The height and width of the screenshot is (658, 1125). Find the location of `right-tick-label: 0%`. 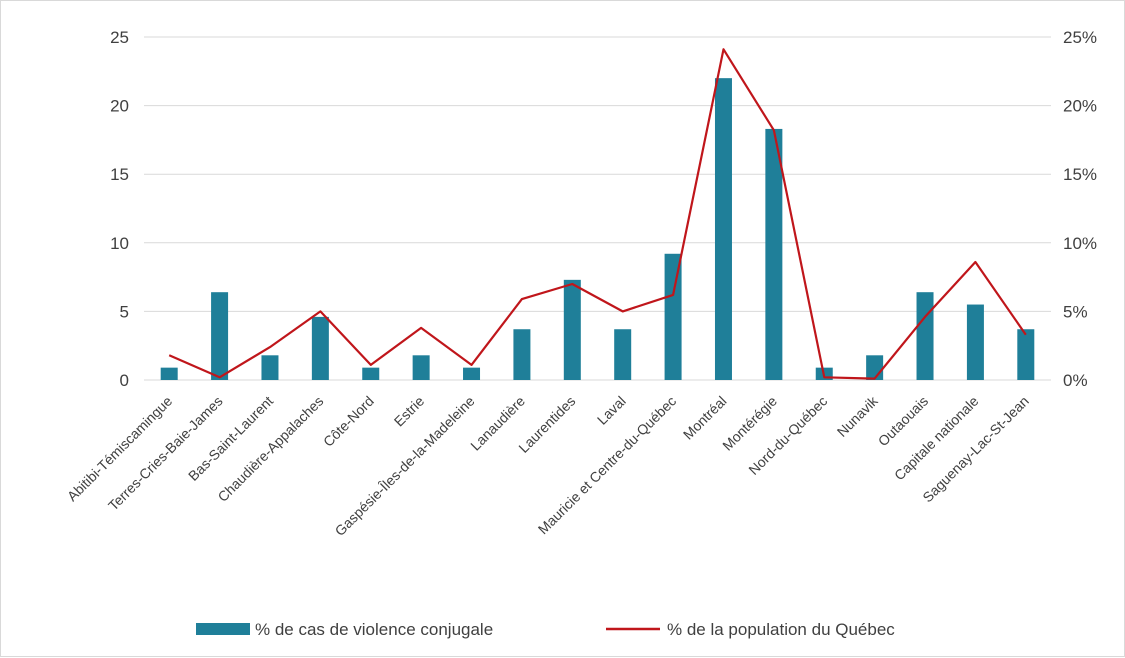

right-tick-label: 0% is located at coordinates (1075, 380).